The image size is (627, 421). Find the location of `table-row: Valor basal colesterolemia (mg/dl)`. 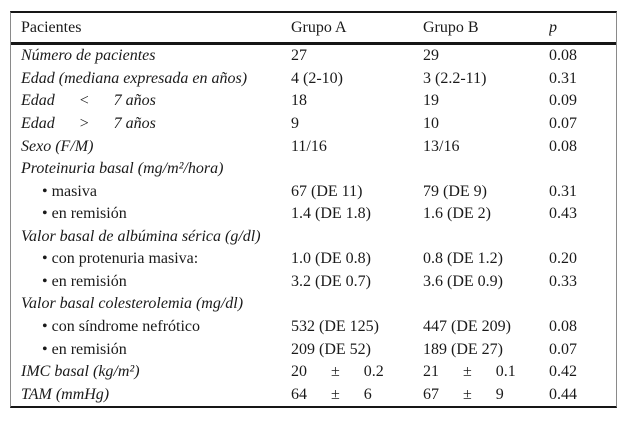

table-row: Valor basal colesterolemia (mg/dl) is located at coordinates (313, 304).